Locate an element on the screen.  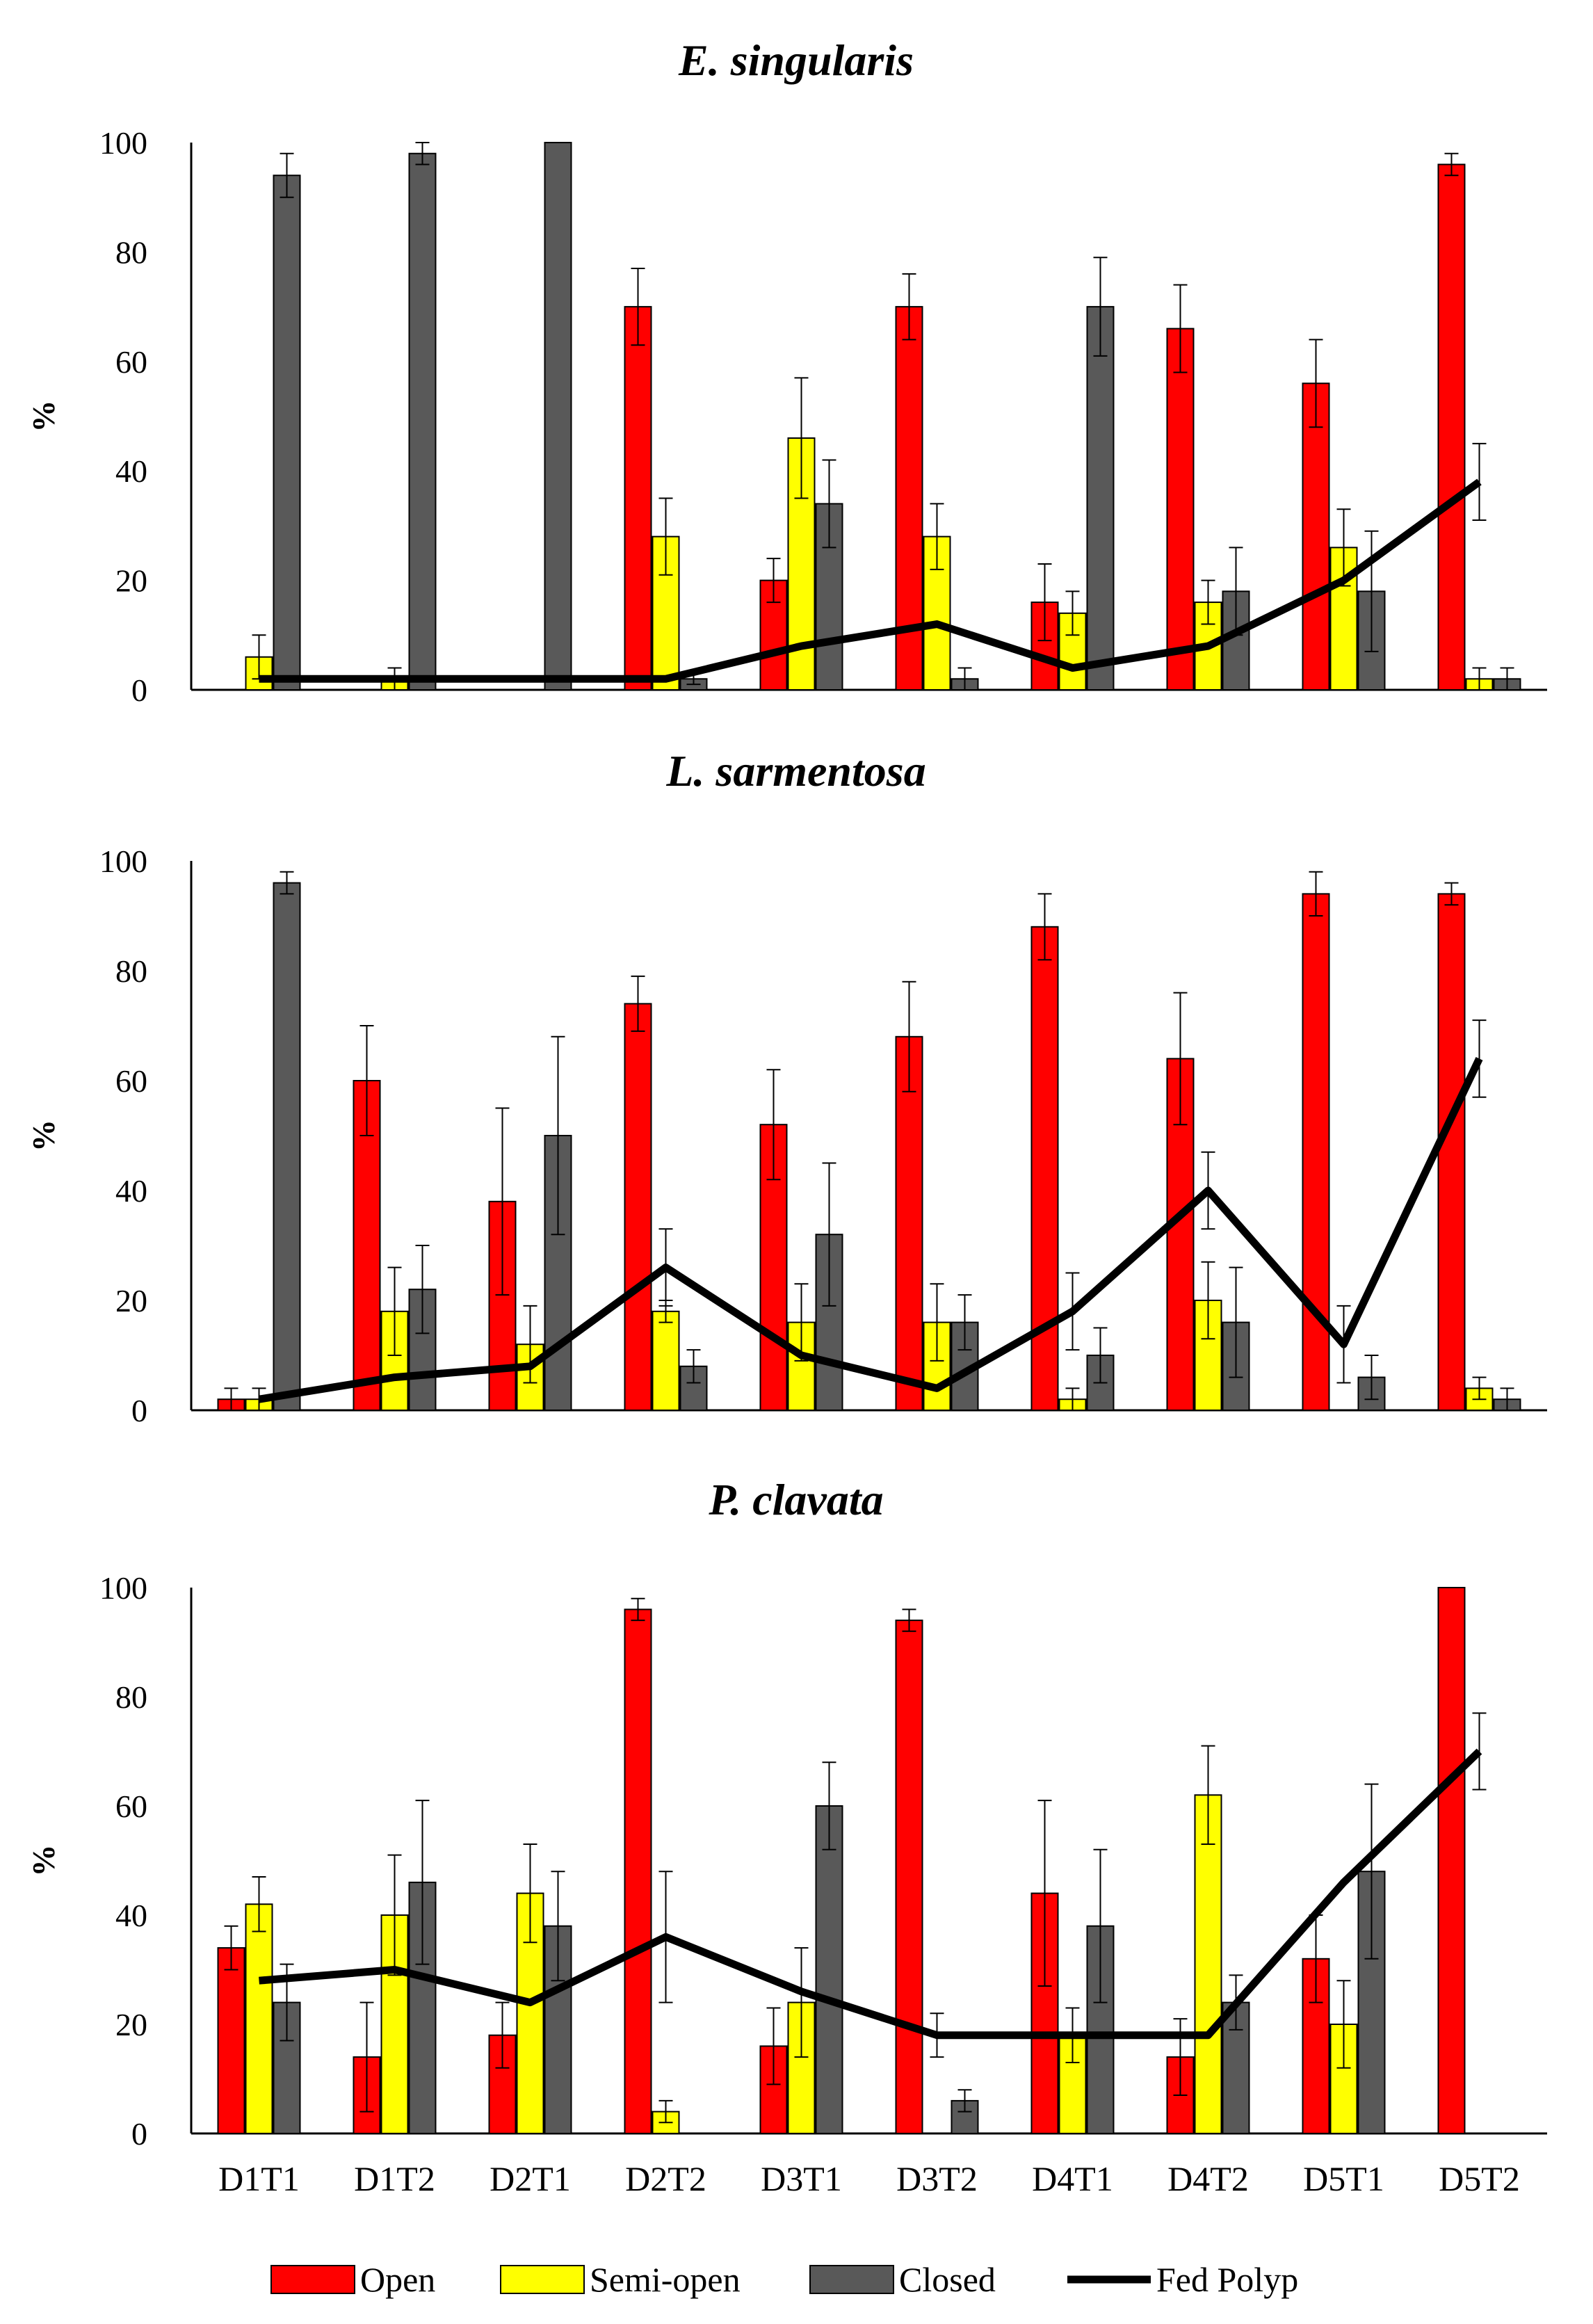
bar-semi-open-d2t2 is located at coordinates (666, 1361).